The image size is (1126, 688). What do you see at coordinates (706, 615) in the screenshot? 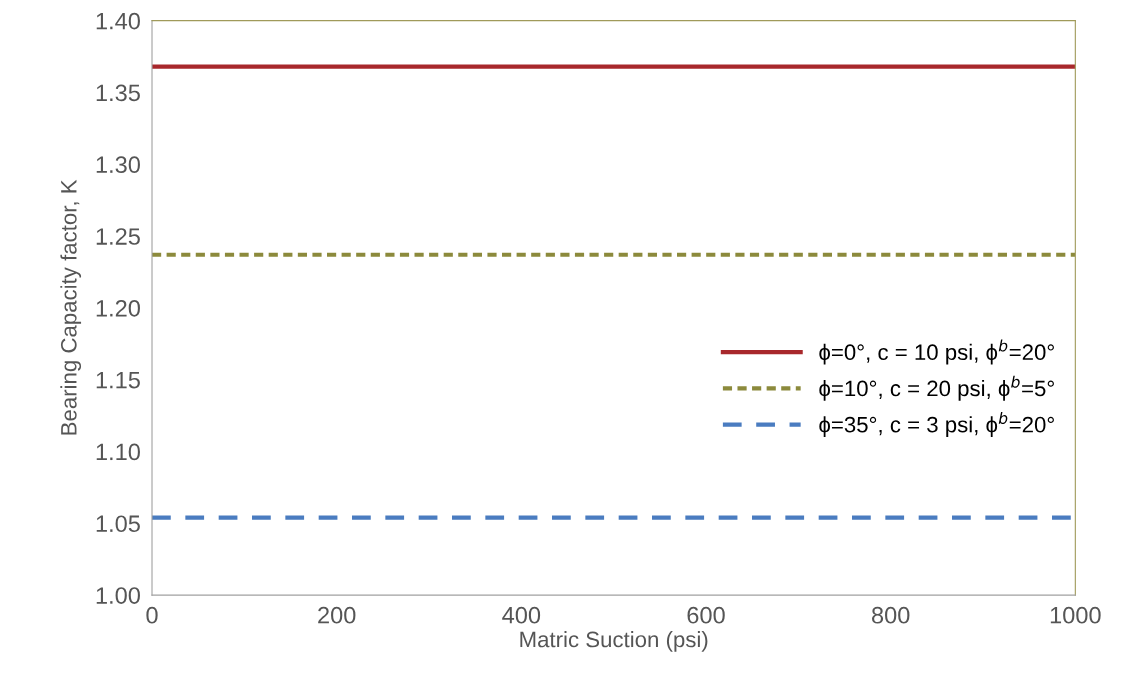
I see `x-tick-label: 600` at bounding box center [706, 615].